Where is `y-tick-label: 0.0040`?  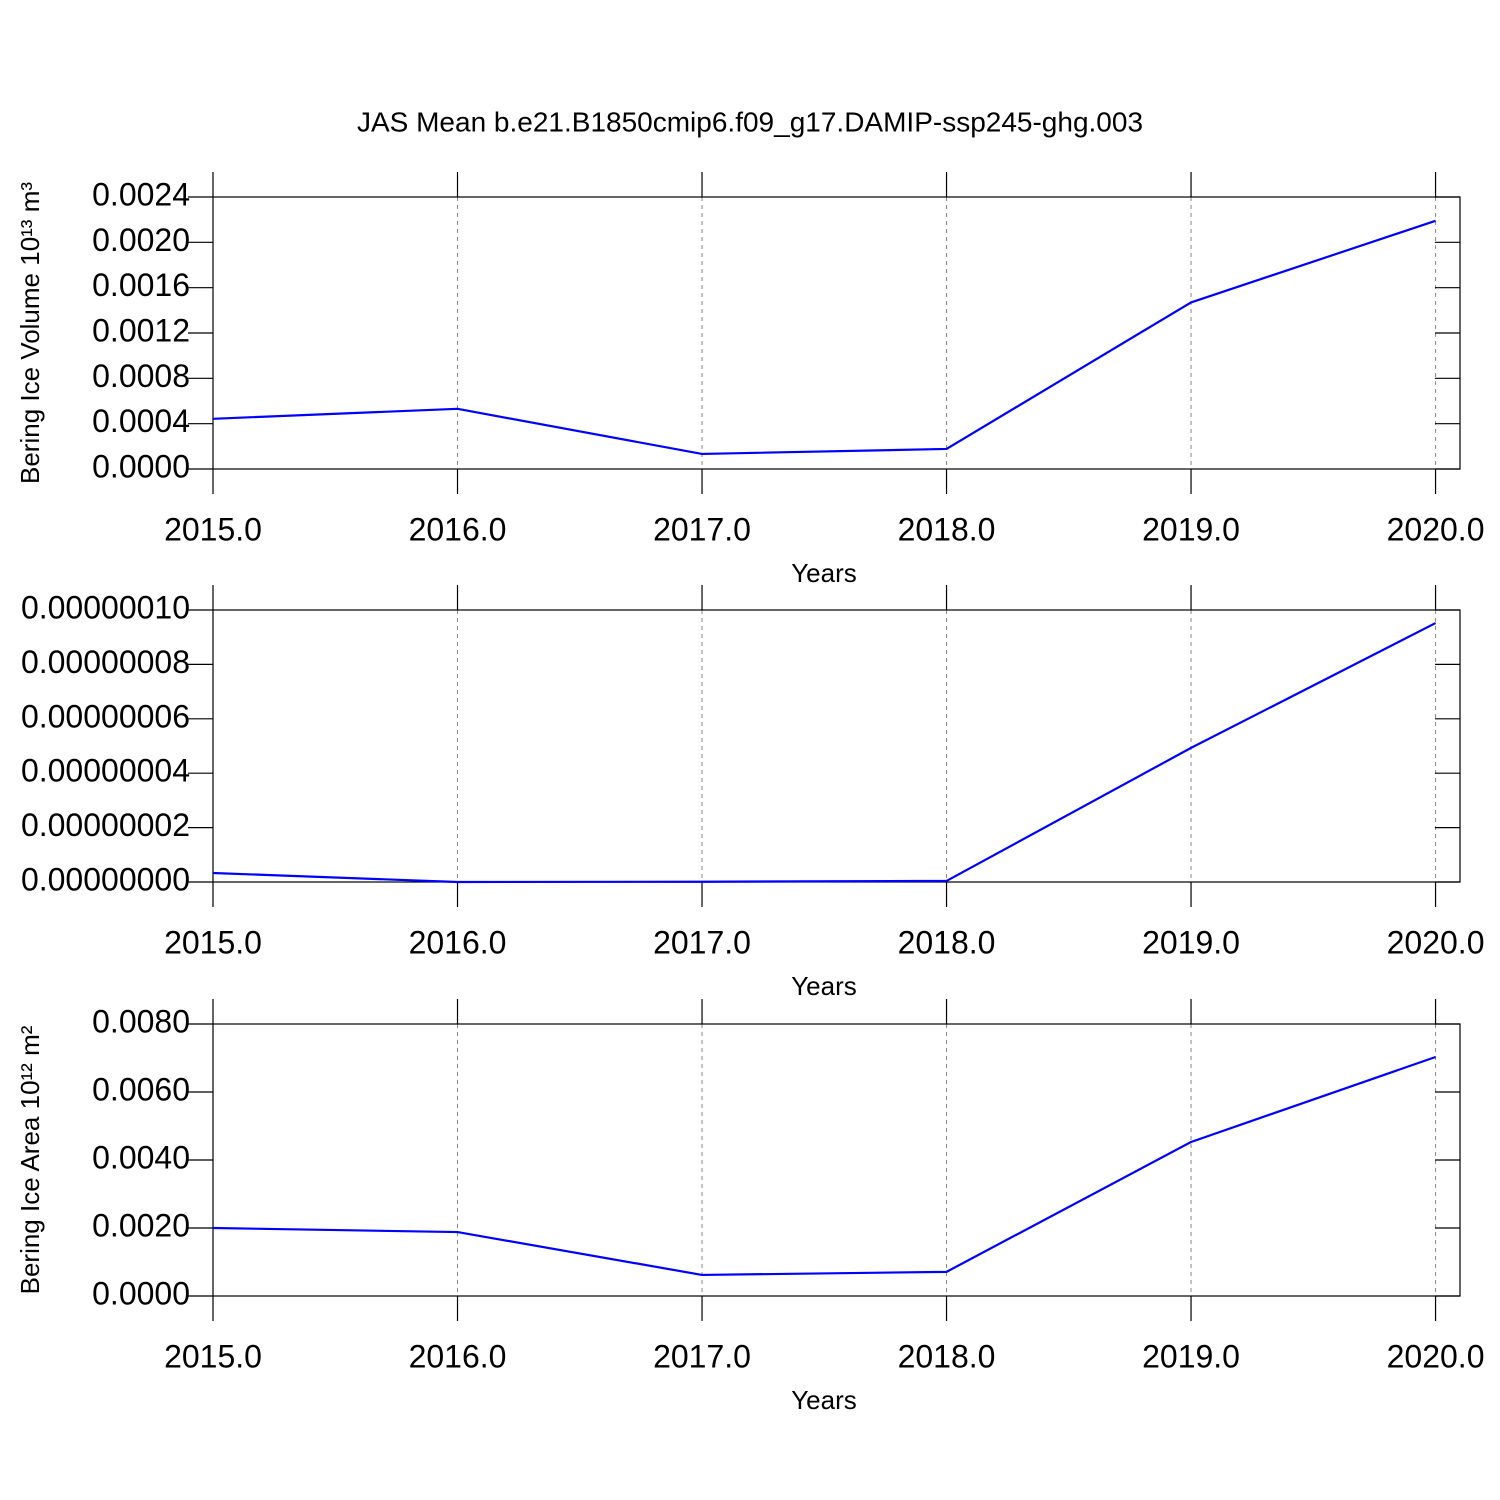
y-tick-label: 0.0040 is located at coordinates (141, 1157).